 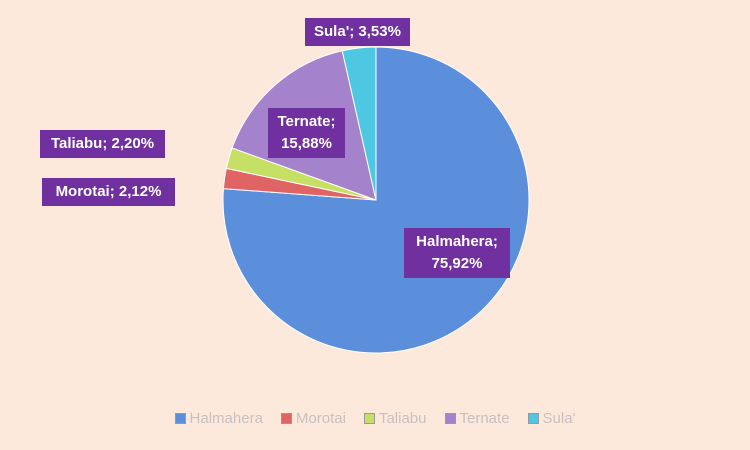 I want to click on legend-item: Halmahera, so click(x=218, y=418).